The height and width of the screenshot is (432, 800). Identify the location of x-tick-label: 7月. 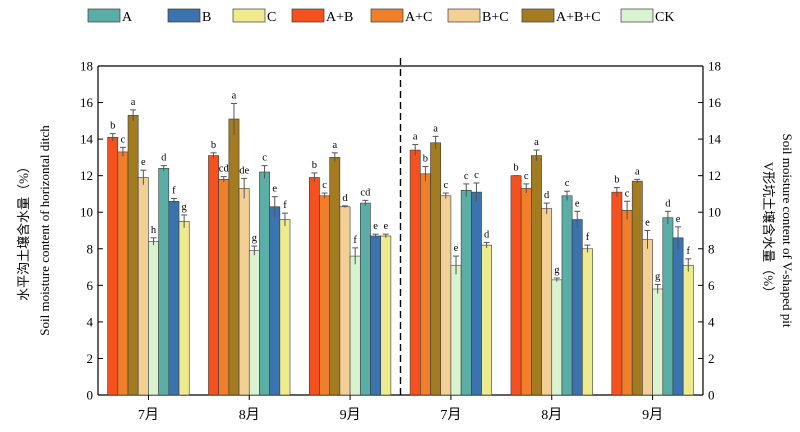
(148, 415).